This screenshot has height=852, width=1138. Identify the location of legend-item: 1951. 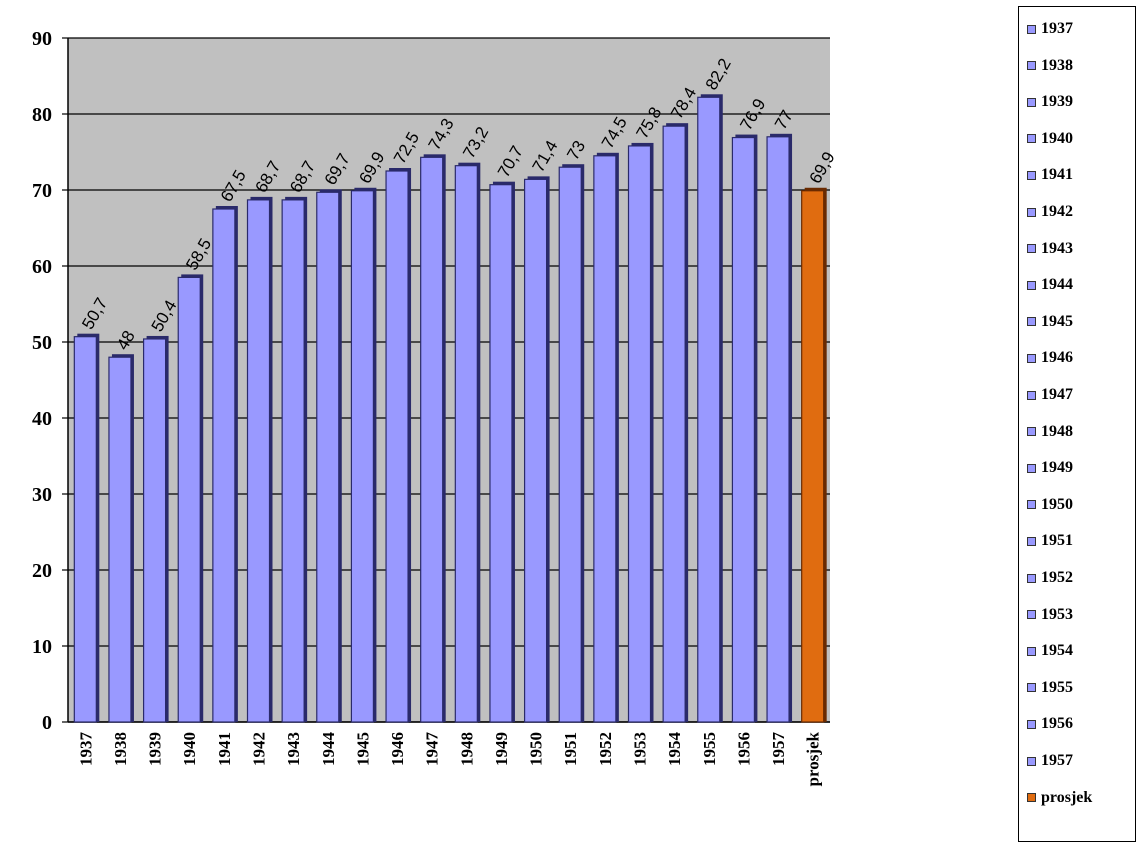
(1050, 541).